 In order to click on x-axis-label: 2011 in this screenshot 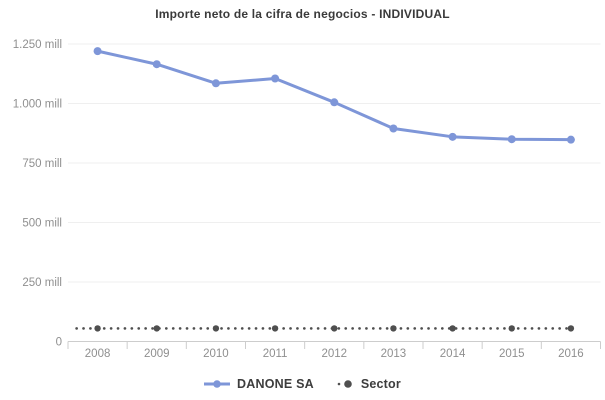, I will do `click(275, 354)`.